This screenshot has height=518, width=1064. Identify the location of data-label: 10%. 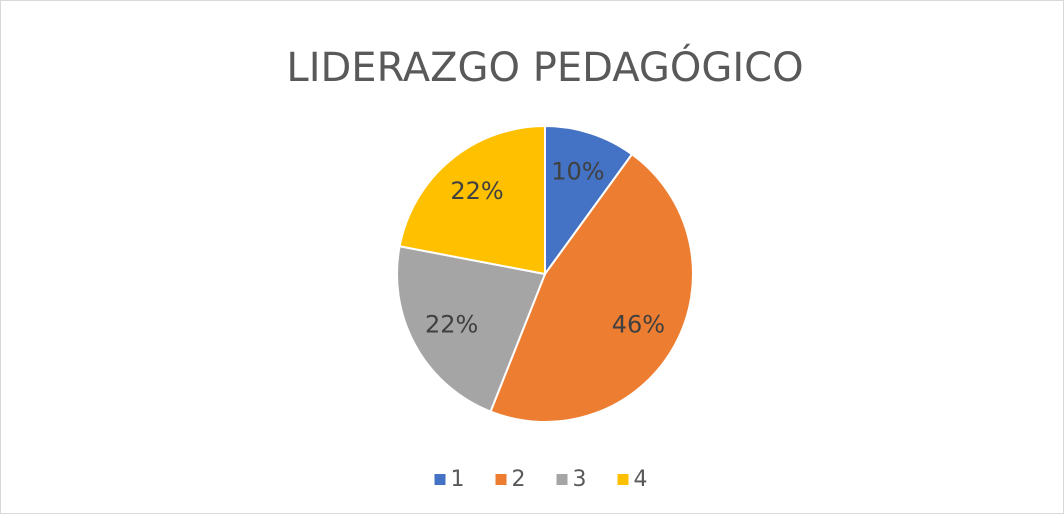
(577, 172).